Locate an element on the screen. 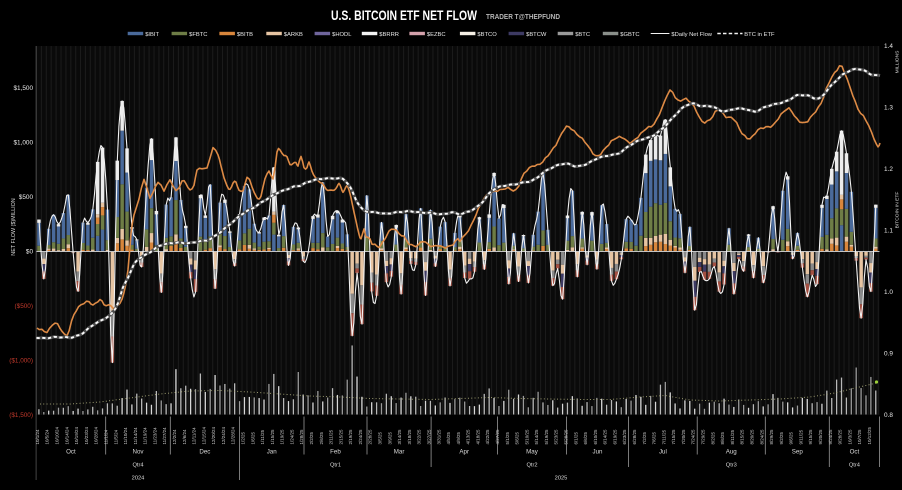 This screenshot has height=490, width=902. svg-text: $0 is located at coordinates (30, 252).